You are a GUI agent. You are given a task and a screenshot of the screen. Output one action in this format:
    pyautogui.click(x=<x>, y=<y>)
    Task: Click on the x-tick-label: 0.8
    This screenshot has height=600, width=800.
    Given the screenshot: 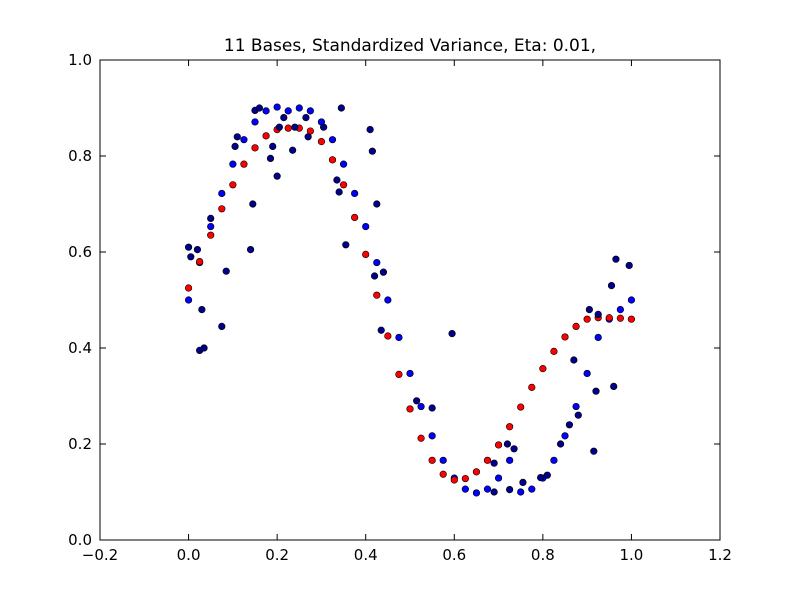 What is the action you would take?
    pyautogui.click(x=543, y=555)
    